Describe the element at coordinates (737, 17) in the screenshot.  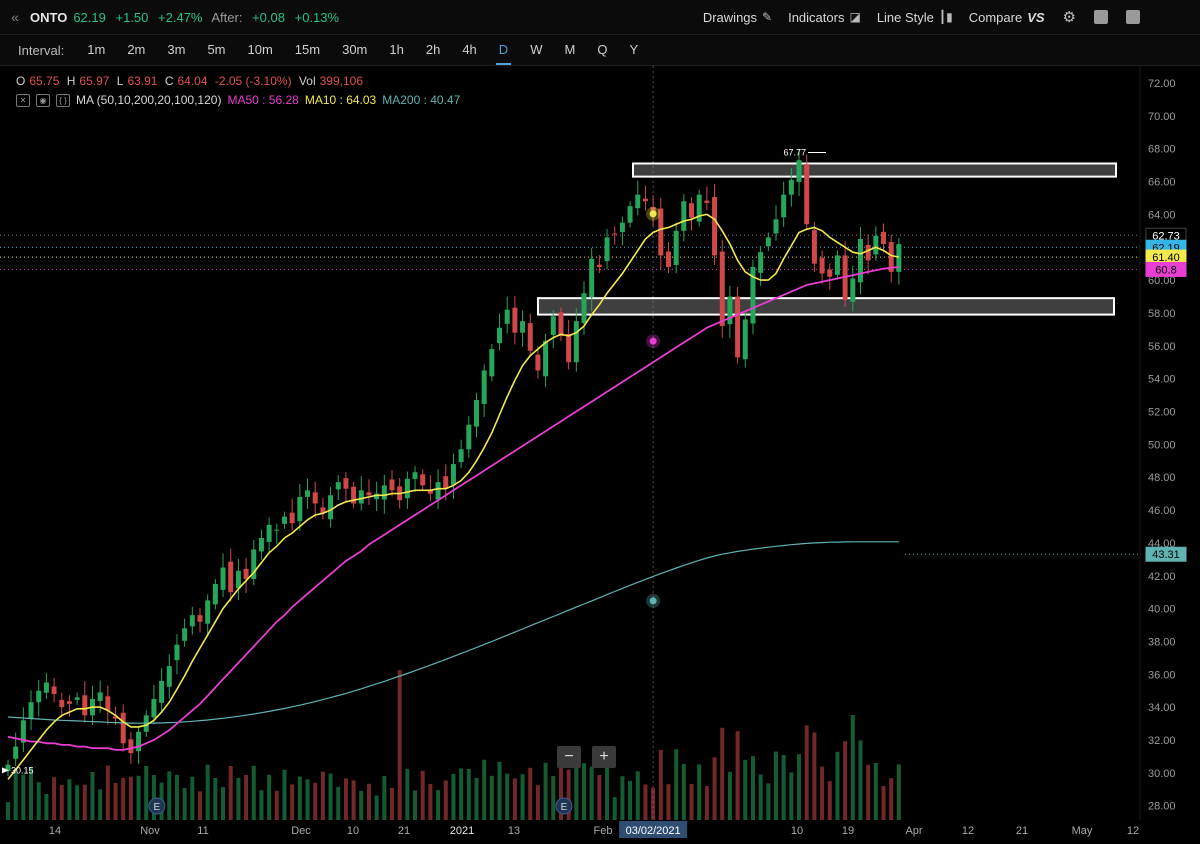
I see `drawings-button: Drawings ✎` at that location.